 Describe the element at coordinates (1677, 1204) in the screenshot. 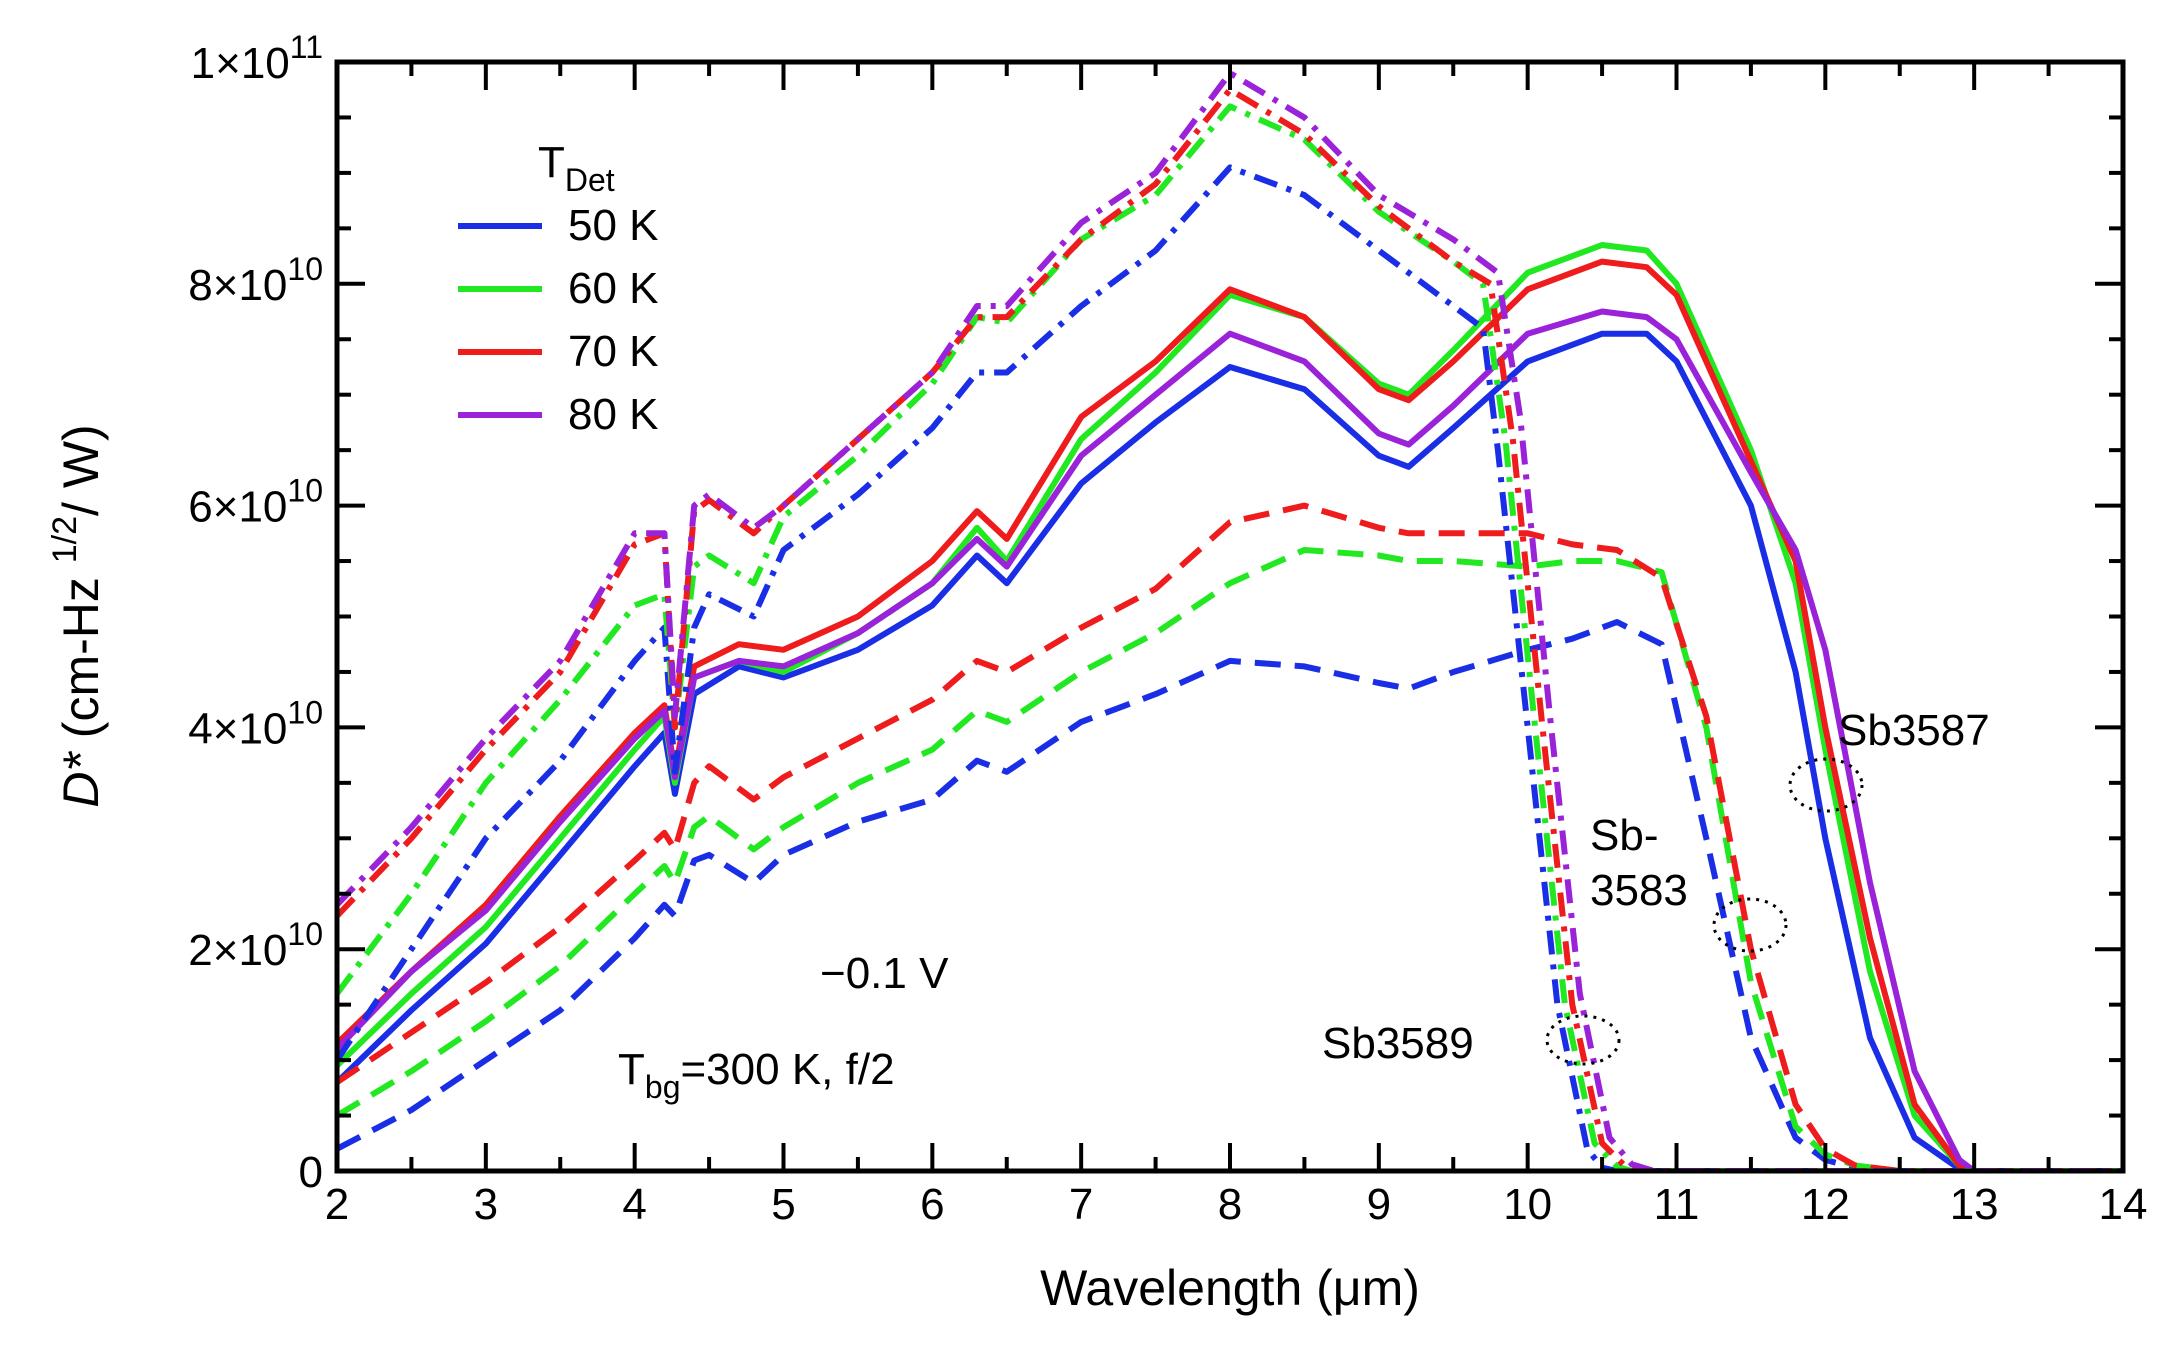

I see `x-tick-label: 11` at that location.